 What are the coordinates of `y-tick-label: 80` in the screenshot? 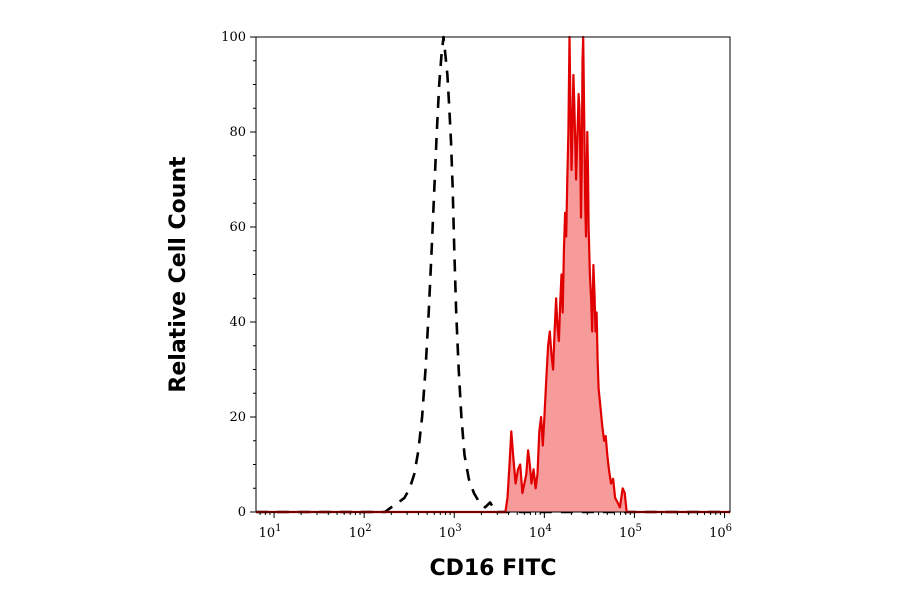 It's located at (237, 132).